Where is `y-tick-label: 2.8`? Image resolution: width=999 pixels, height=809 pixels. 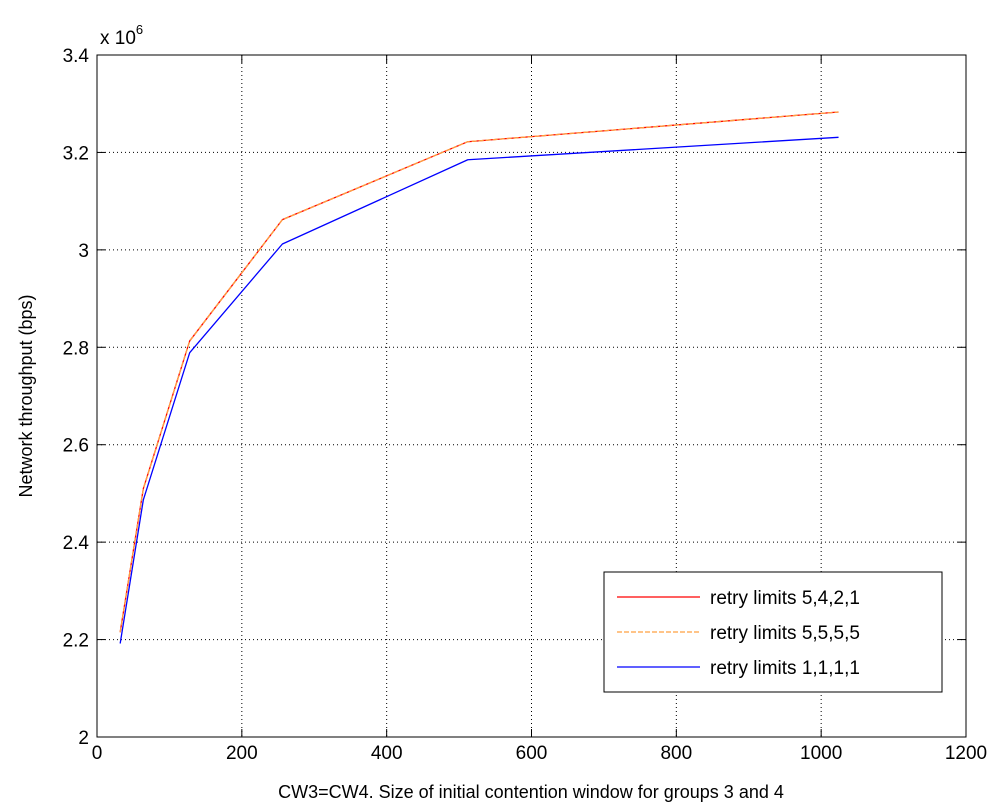 y-tick-label: 2.8 is located at coordinates (76, 348).